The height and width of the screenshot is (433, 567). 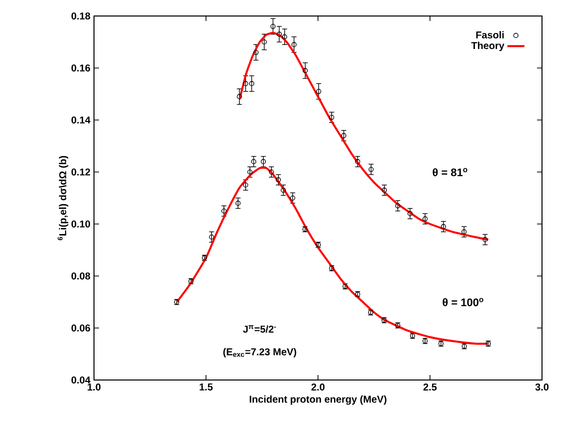 What do you see at coordinates (259, 353) in the screenshot?
I see `annotation: (E$_{exc}$=7.23 MeV)` at bounding box center [259, 353].